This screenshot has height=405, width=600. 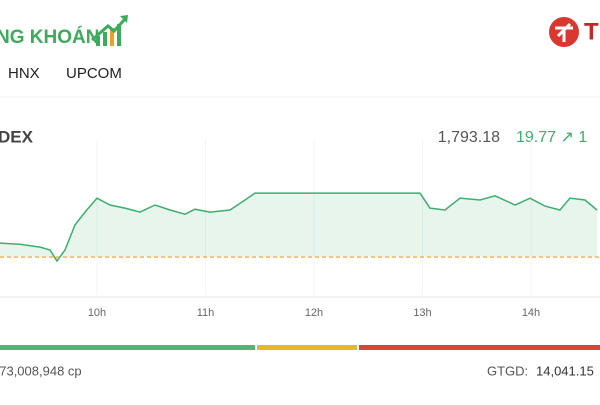 What do you see at coordinates (564, 32) in the screenshot?
I see `logo-icon` at bounding box center [564, 32].